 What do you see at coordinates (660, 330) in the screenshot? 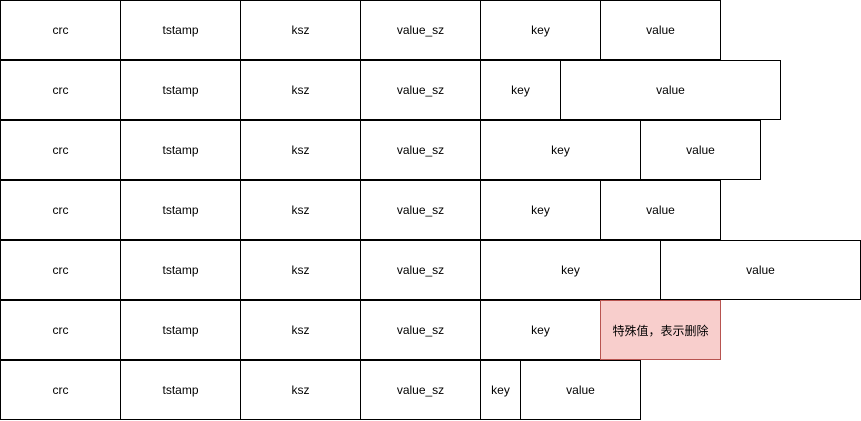
I see `tombstone-value-field: 特殊值，表示删除` at bounding box center [660, 330].